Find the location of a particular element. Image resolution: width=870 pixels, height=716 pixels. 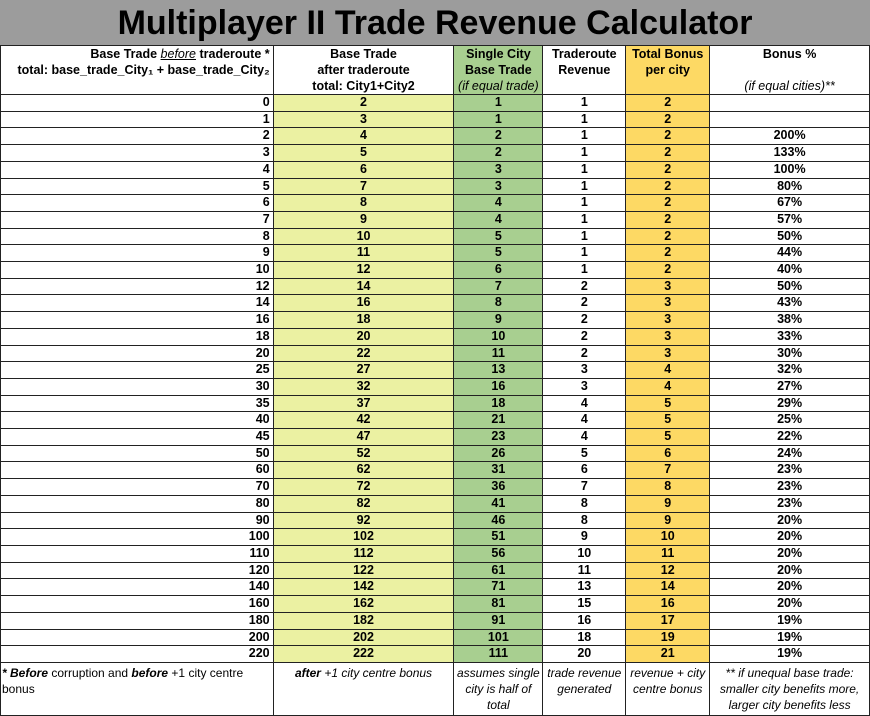

cell-base-before: 50 is located at coordinates (137, 453).